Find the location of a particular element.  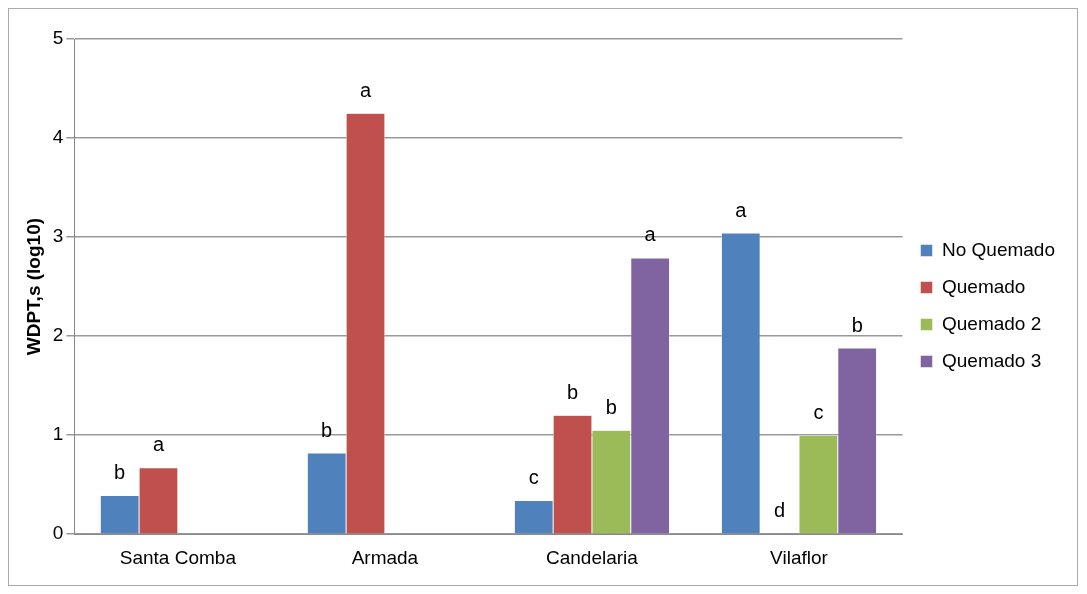

legend-label: Quemado is located at coordinates (983, 286).